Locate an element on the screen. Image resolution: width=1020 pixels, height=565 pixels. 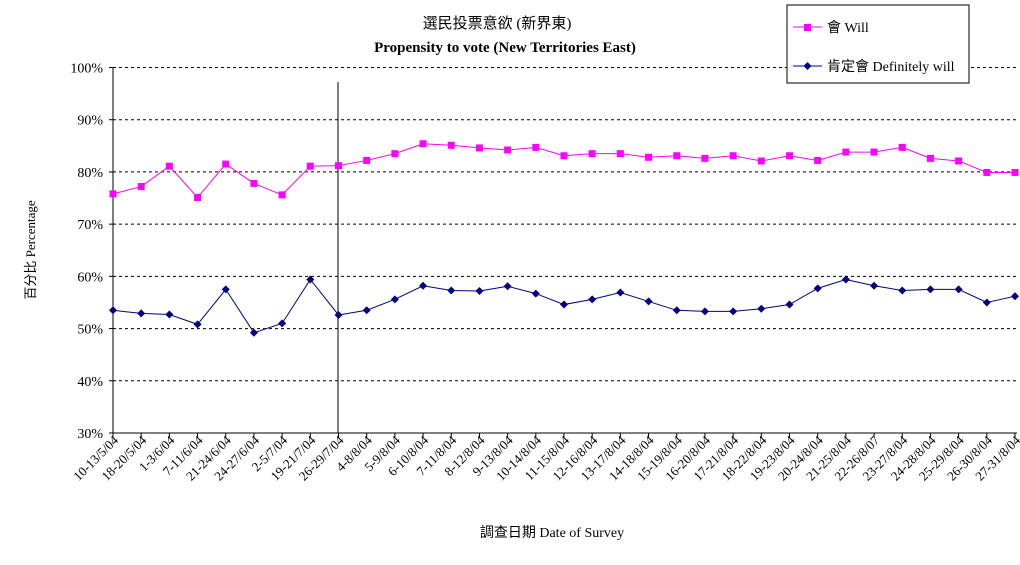
chart-title: 選民投票意欲 (新界東) is located at coordinates (497, 23).